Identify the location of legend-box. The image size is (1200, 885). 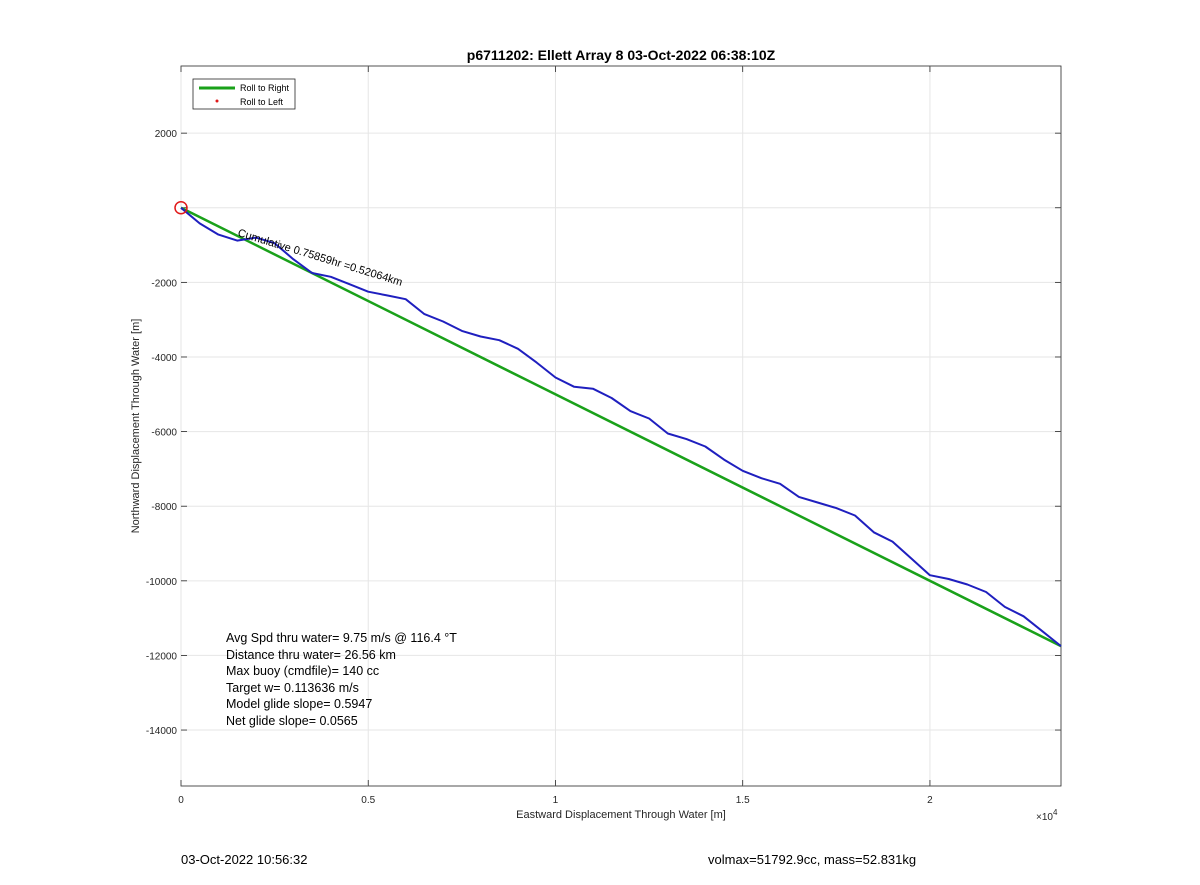
(244, 94).